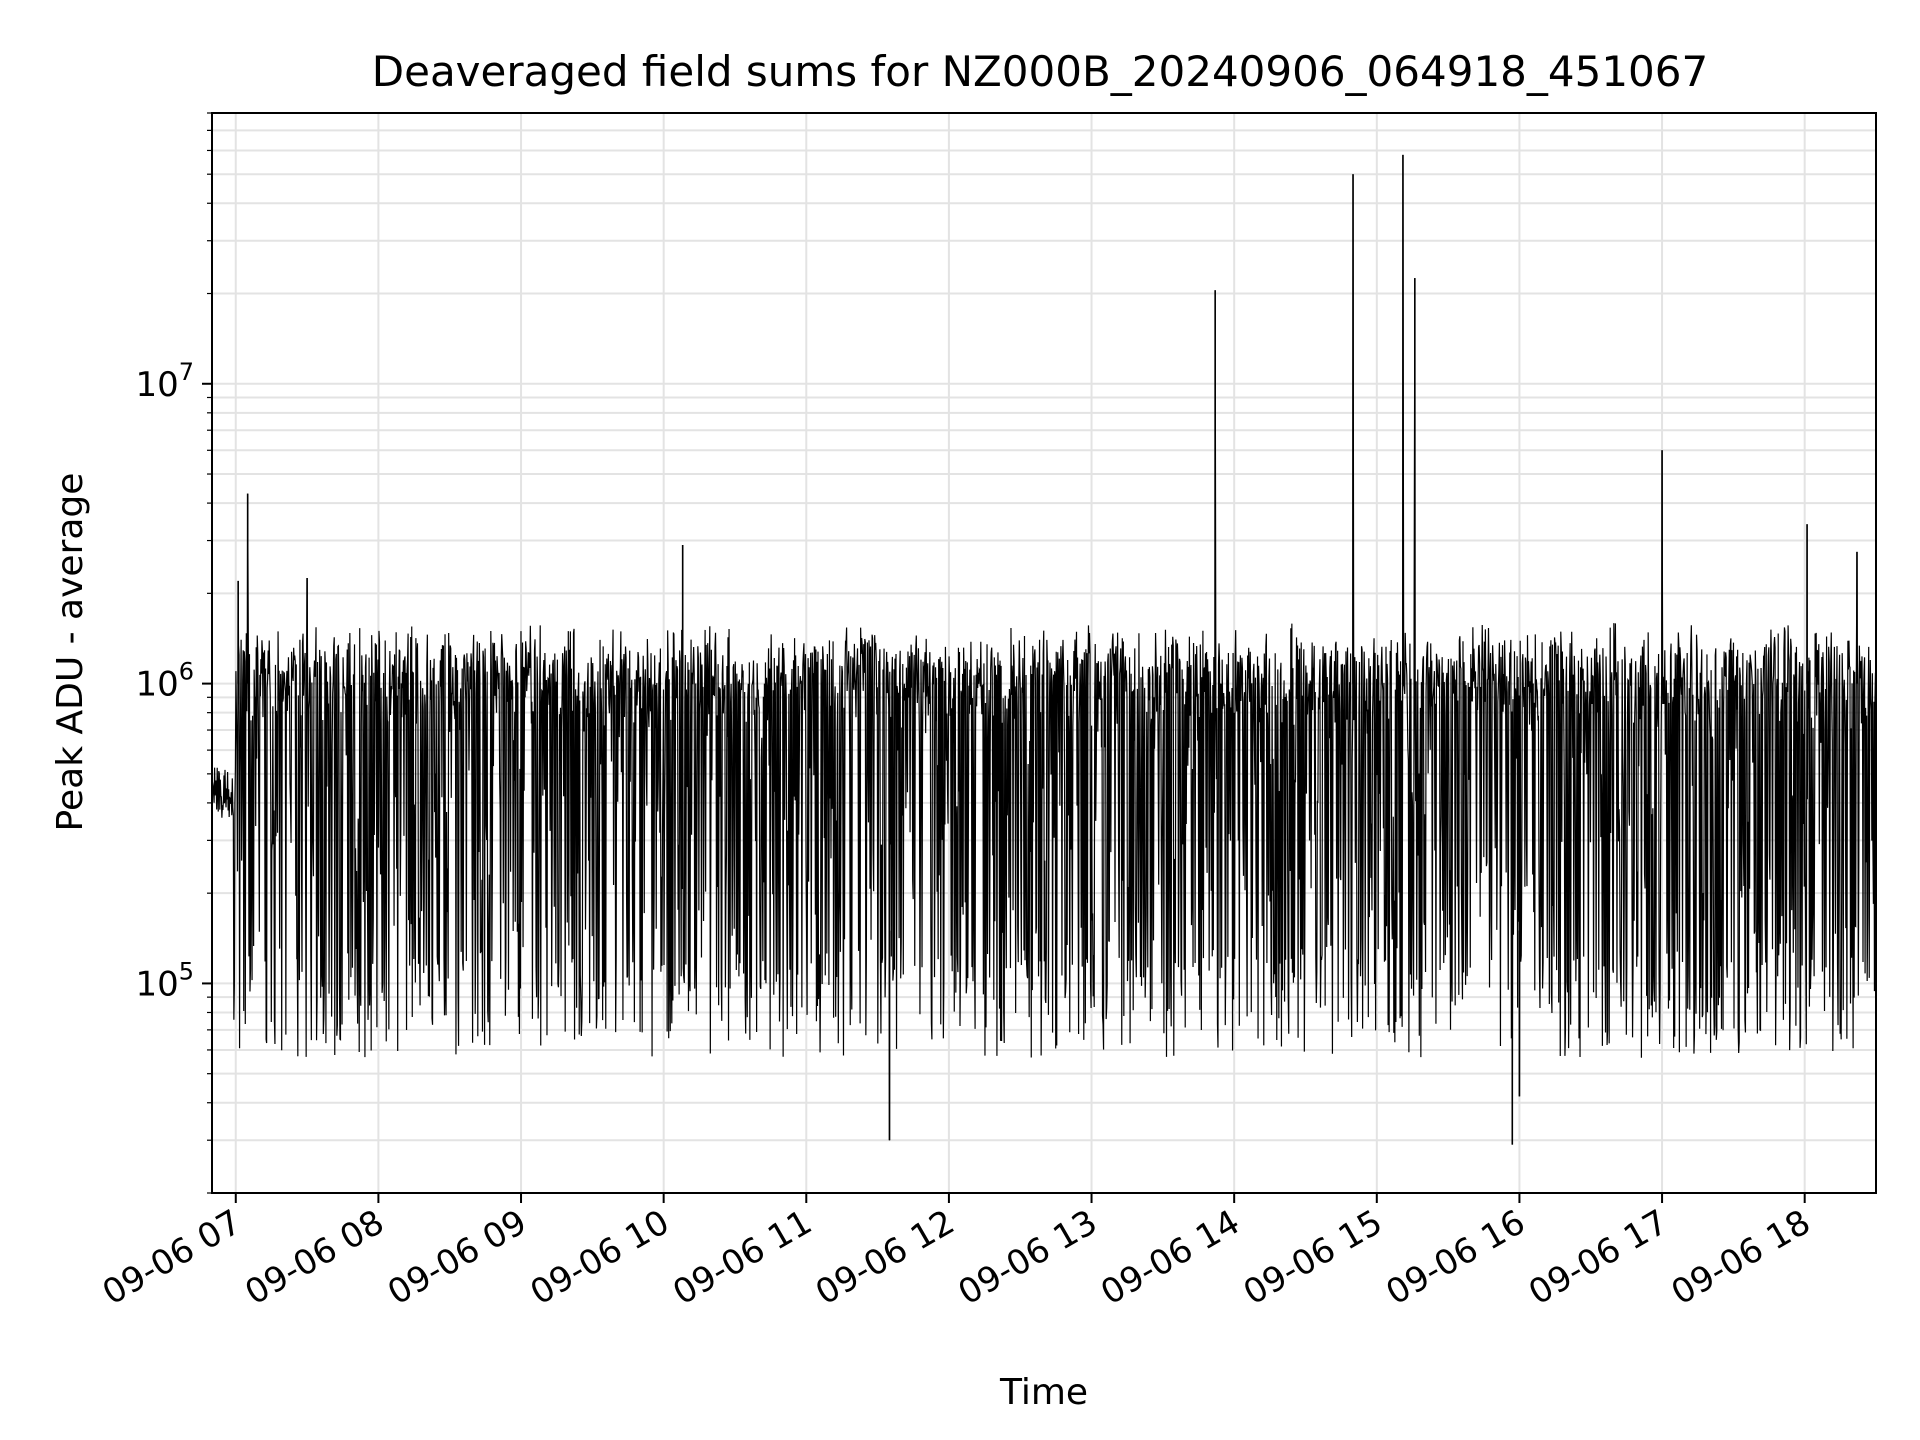 This screenshot has width=1920, height=1440. Describe the element at coordinates (600, 1257) in the screenshot. I see `x-tick-label: 09-06 10` at that location.